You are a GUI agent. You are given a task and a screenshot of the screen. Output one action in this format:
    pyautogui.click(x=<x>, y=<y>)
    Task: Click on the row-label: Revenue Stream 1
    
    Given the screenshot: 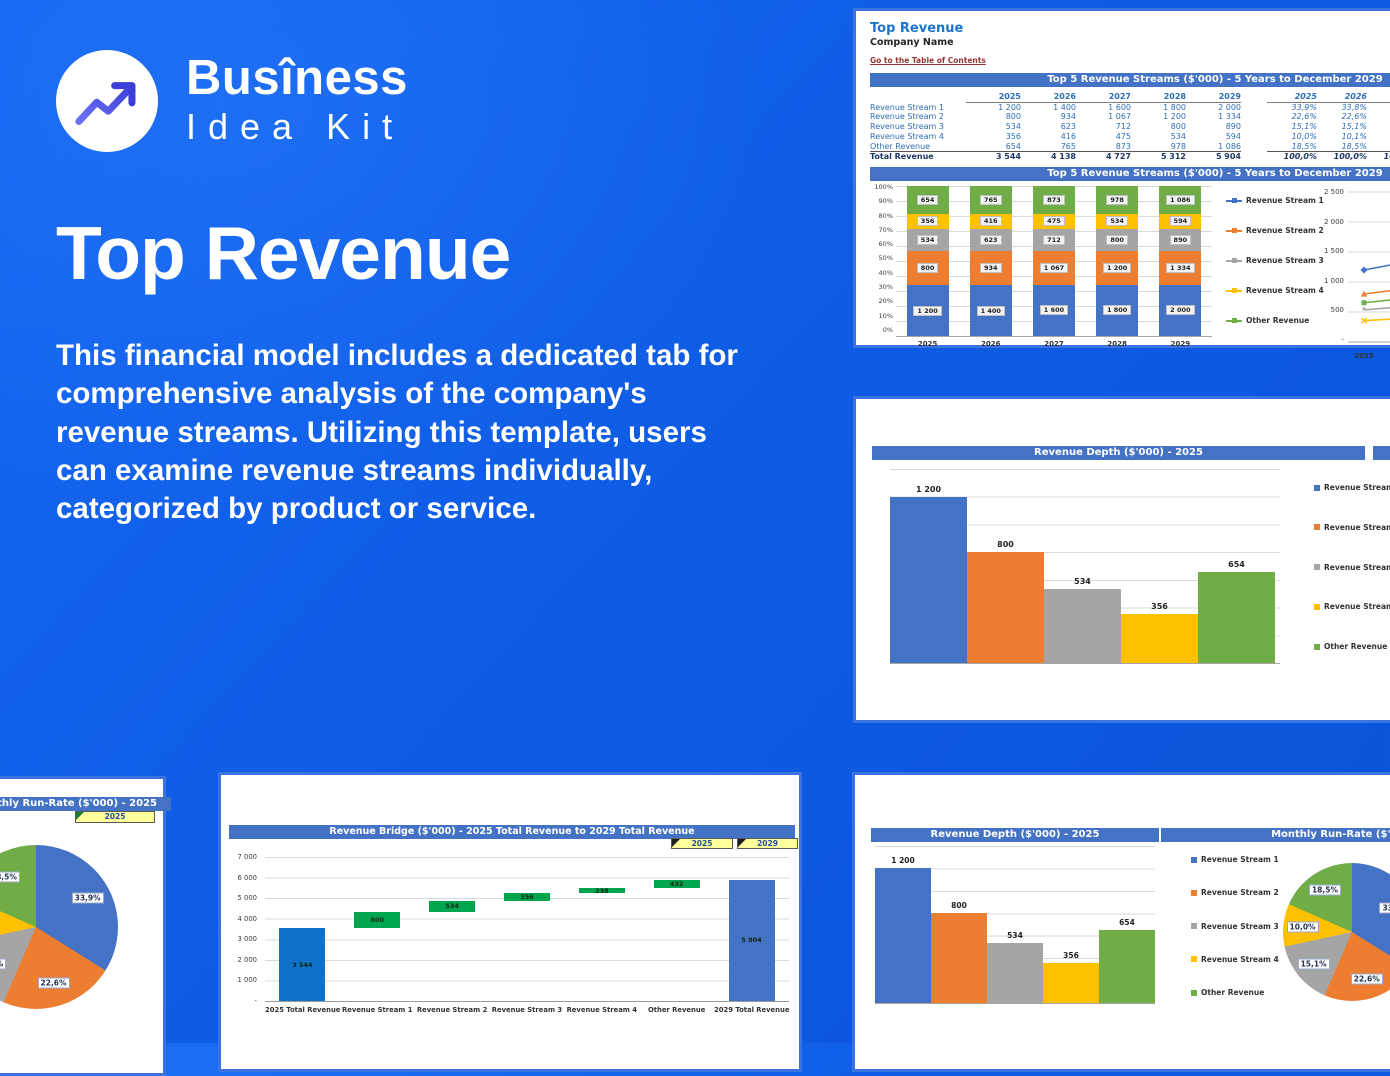 What is the action you would take?
    pyautogui.click(x=907, y=107)
    